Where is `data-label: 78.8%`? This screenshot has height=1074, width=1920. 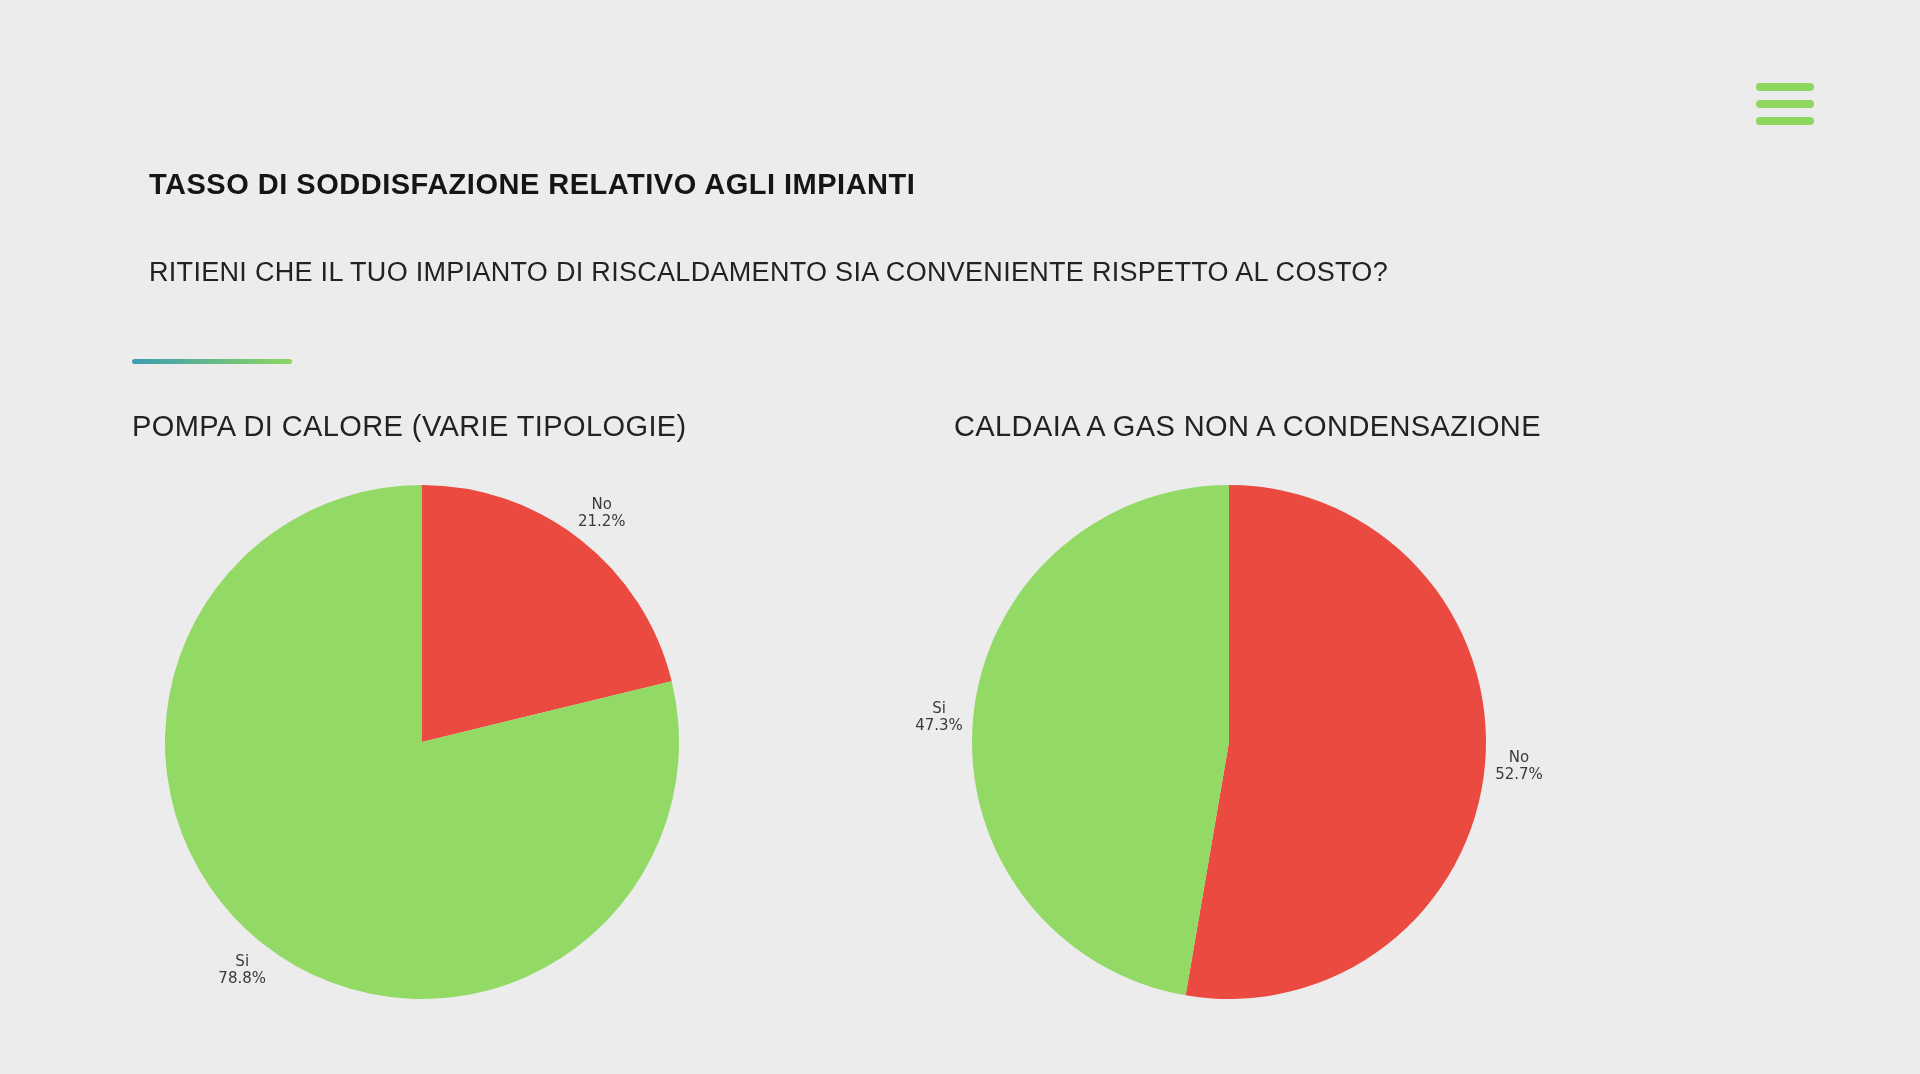
data-label: 78.8% is located at coordinates (242, 978).